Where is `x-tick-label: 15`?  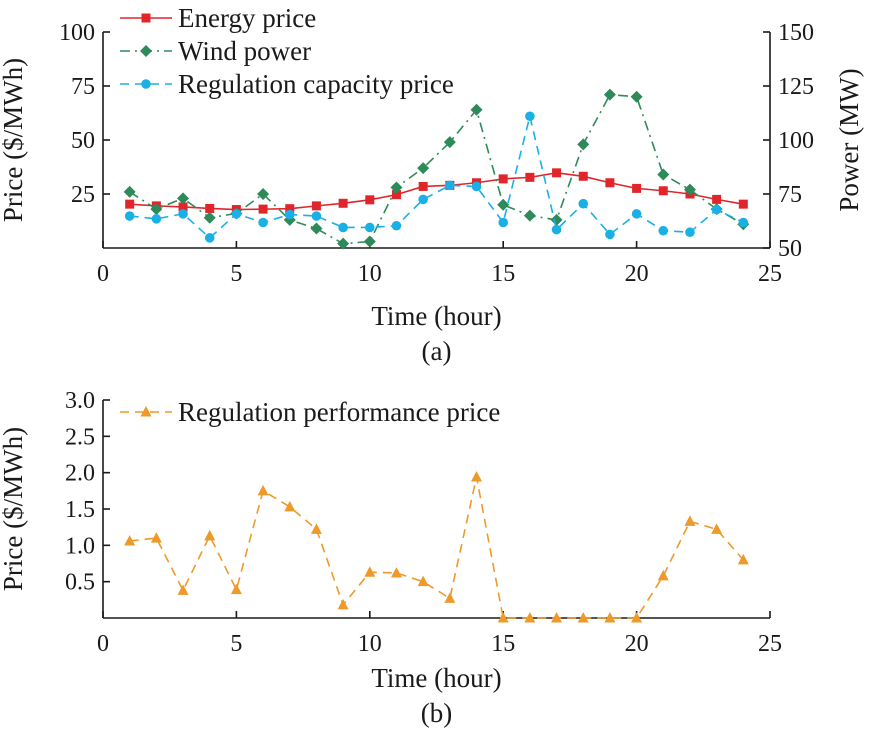 x-tick-label: 15 is located at coordinates (503, 644).